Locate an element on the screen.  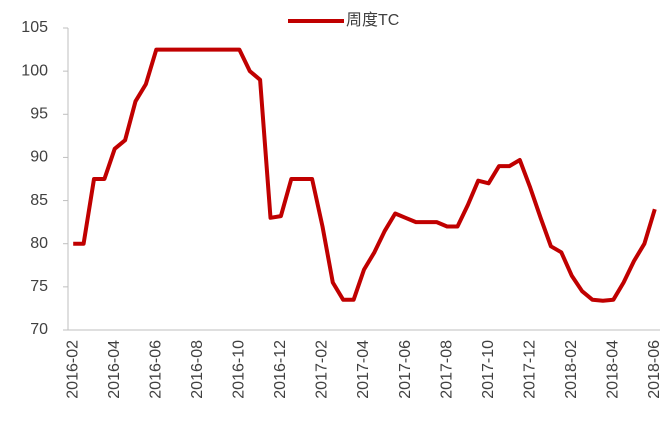
y-tick-label: 75 is located at coordinates (39, 286).